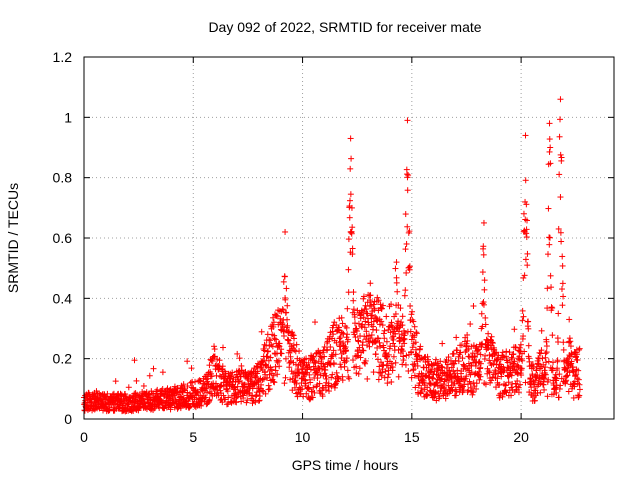 The image size is (640, 480). I want to click on y-tick-label: 0, so click(68, 419).